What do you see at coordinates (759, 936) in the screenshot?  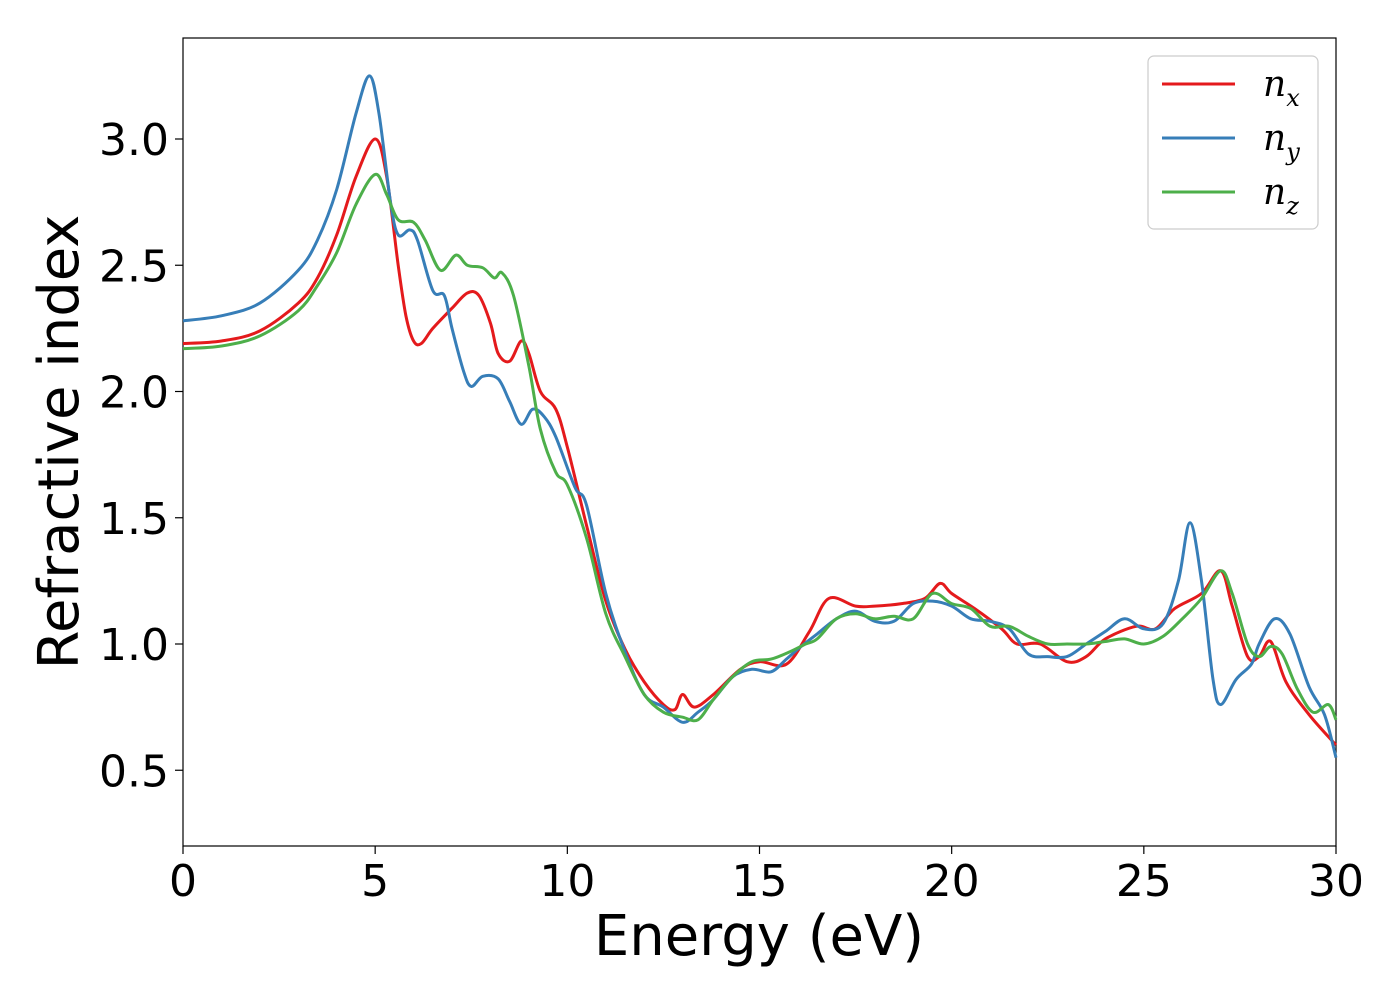 I see `x-axis-title: Energy (eV)` at bounding box center [759, 936].